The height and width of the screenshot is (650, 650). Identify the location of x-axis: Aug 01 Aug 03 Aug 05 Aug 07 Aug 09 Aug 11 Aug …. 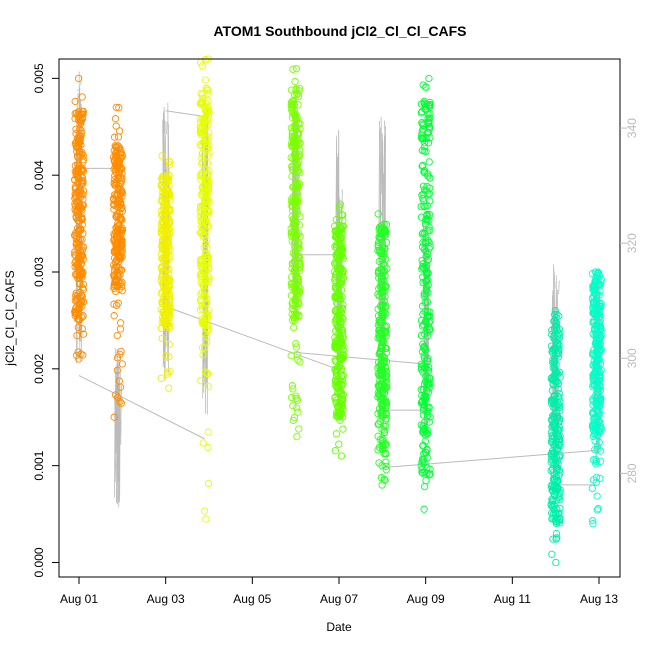
(339, 591).